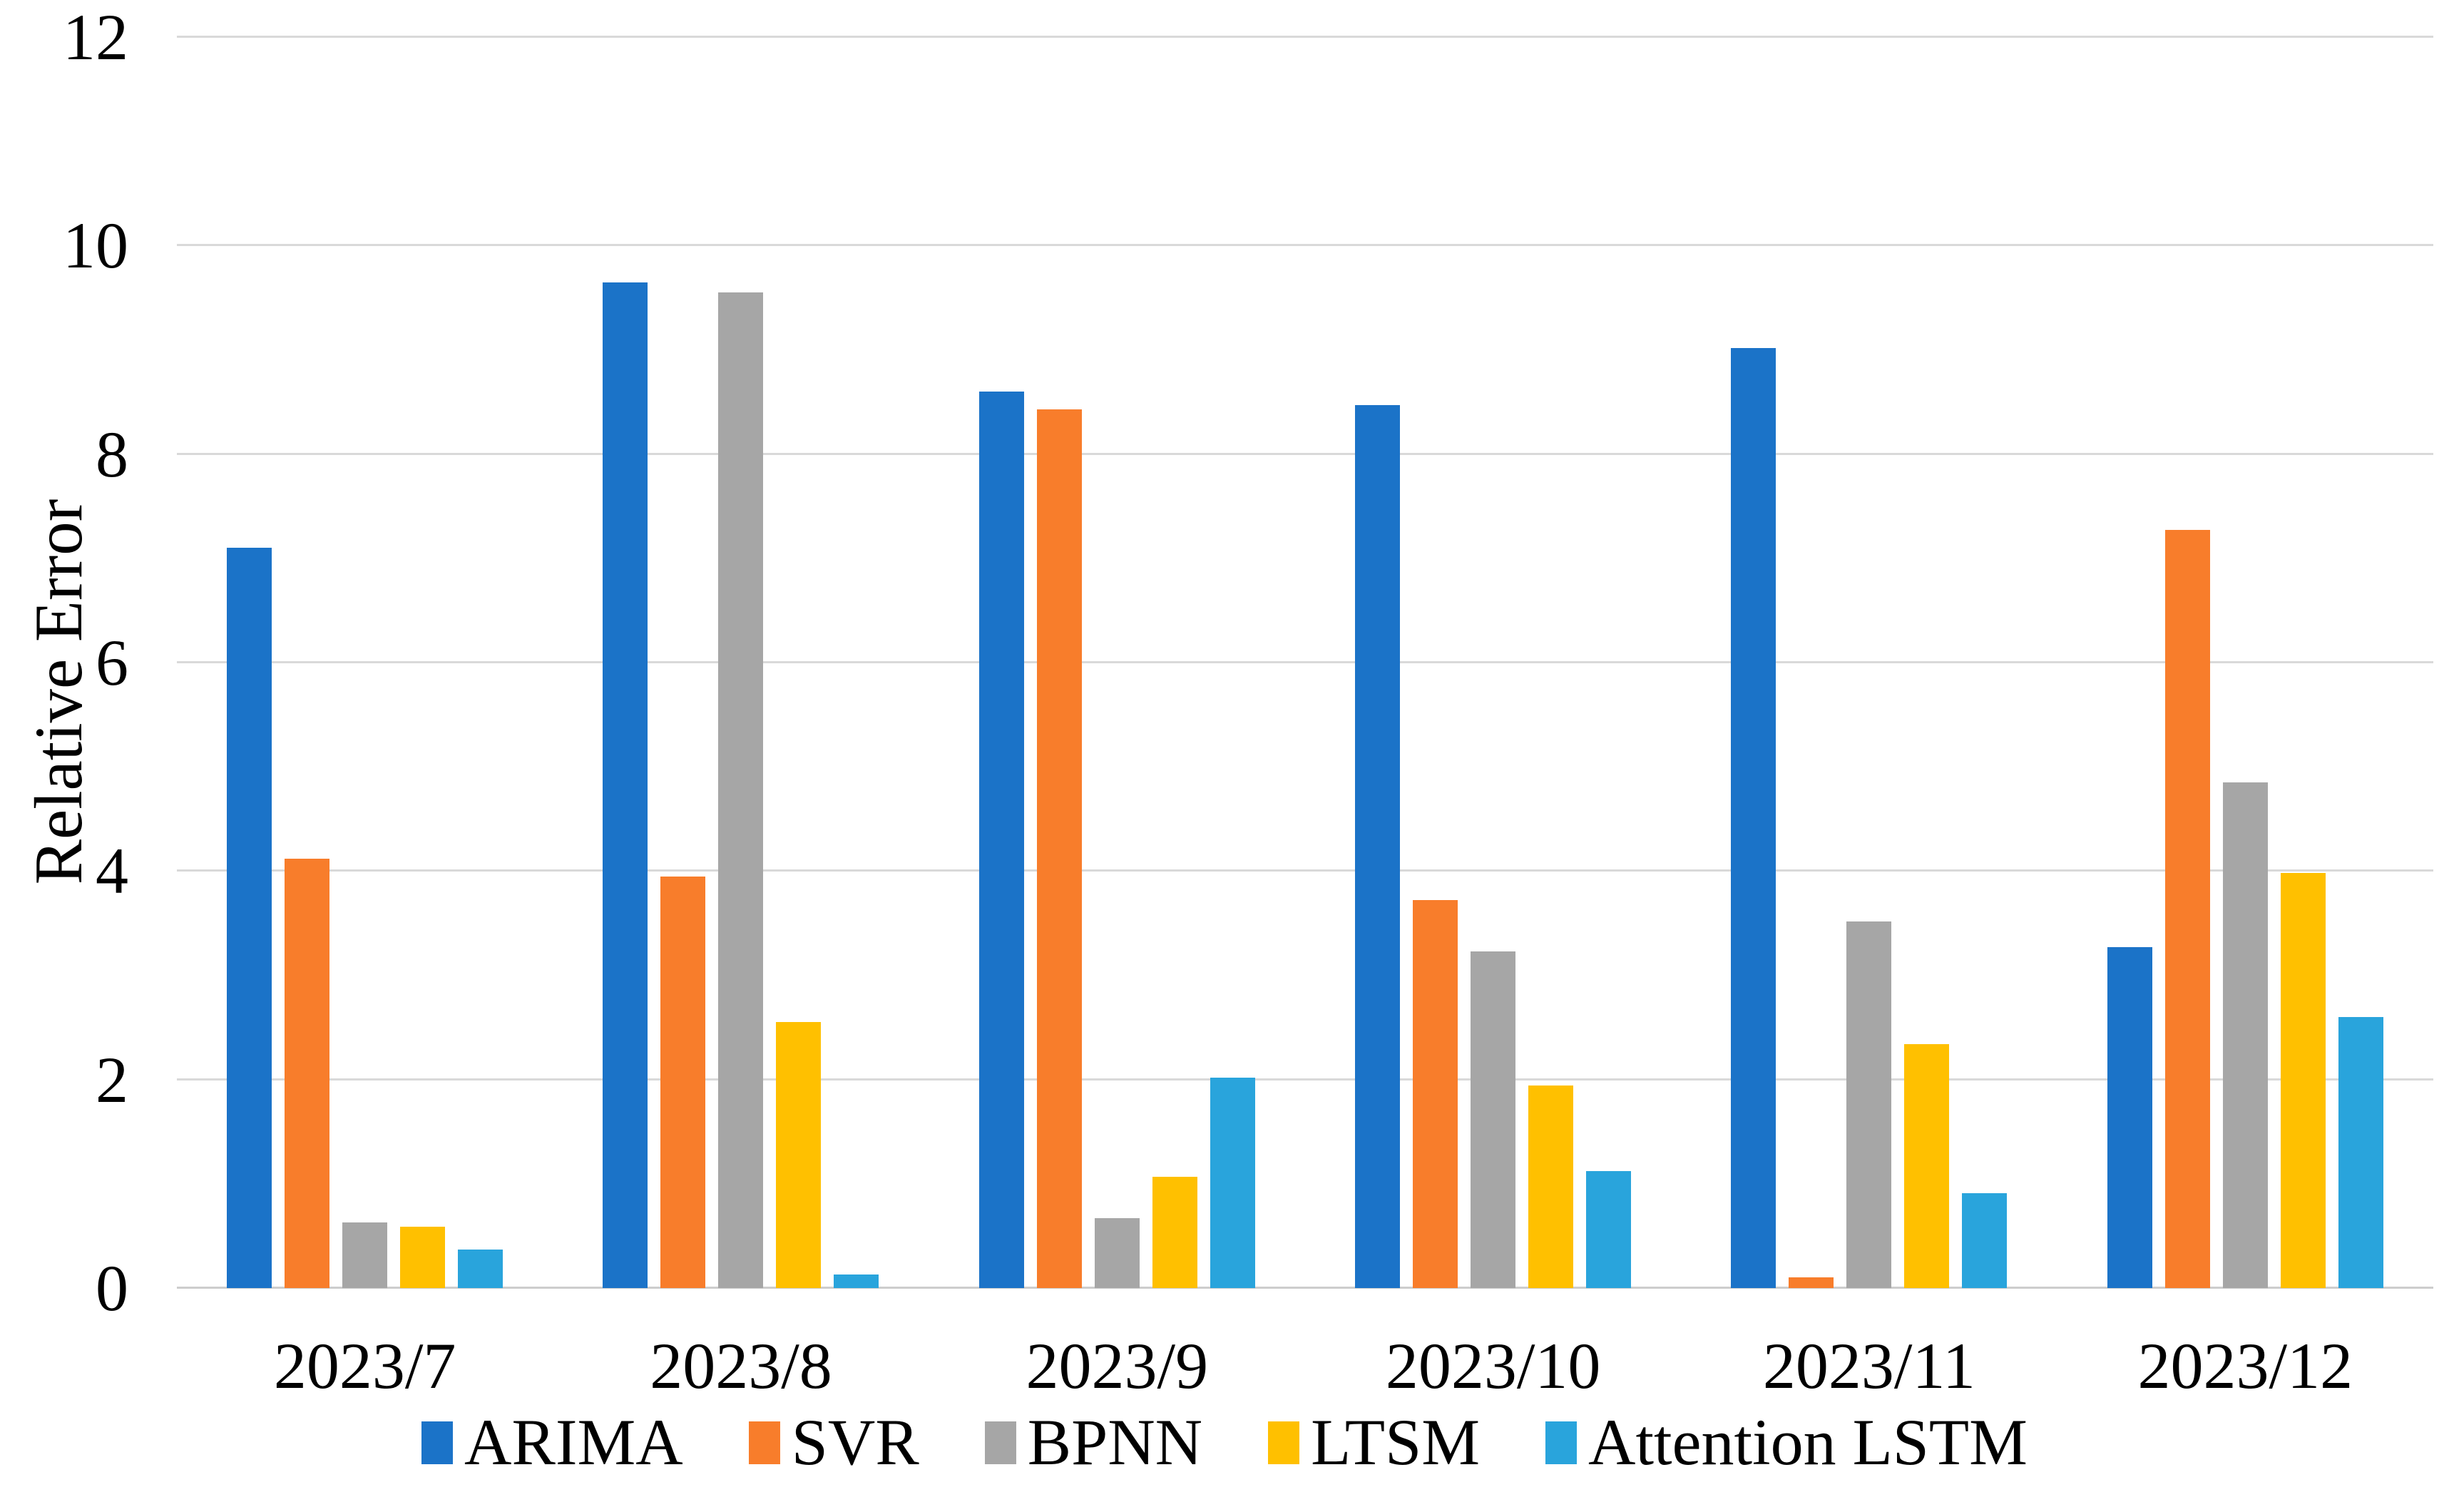  Describe the element at coordinates (1284, 1442) in the screenshot. I see `legend-swatch-ltsm` at that location.